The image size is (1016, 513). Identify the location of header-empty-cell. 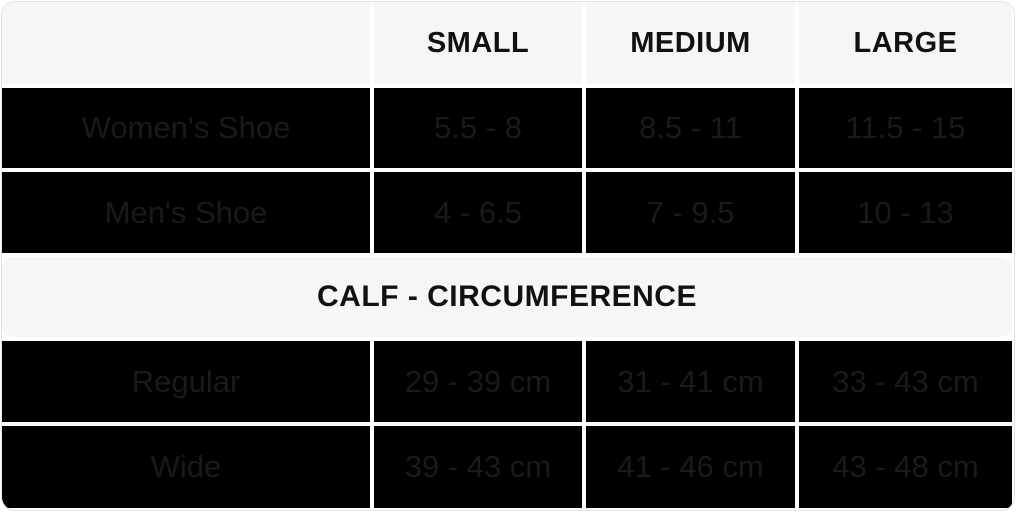
(186, 43).